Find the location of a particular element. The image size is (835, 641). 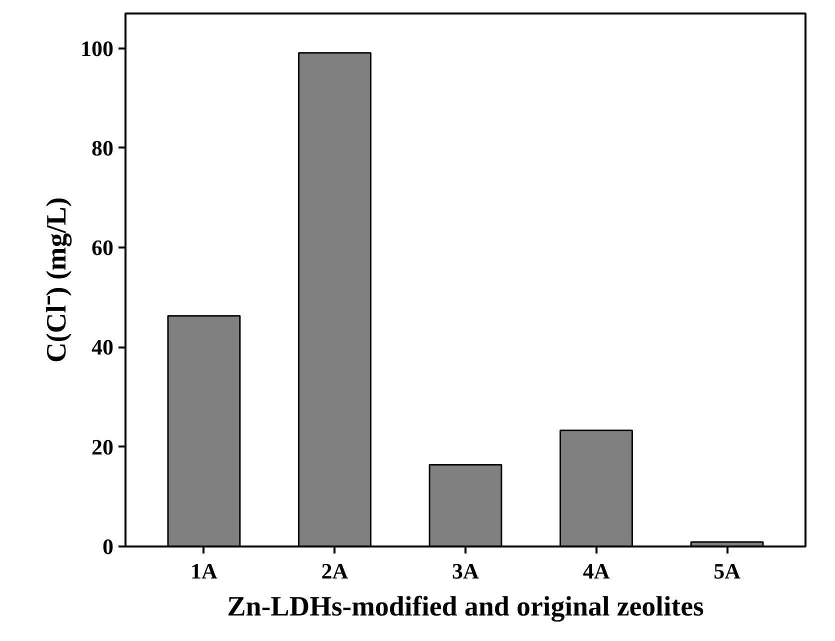

y-tick-label: 40 is located at coordinates (103, 347).